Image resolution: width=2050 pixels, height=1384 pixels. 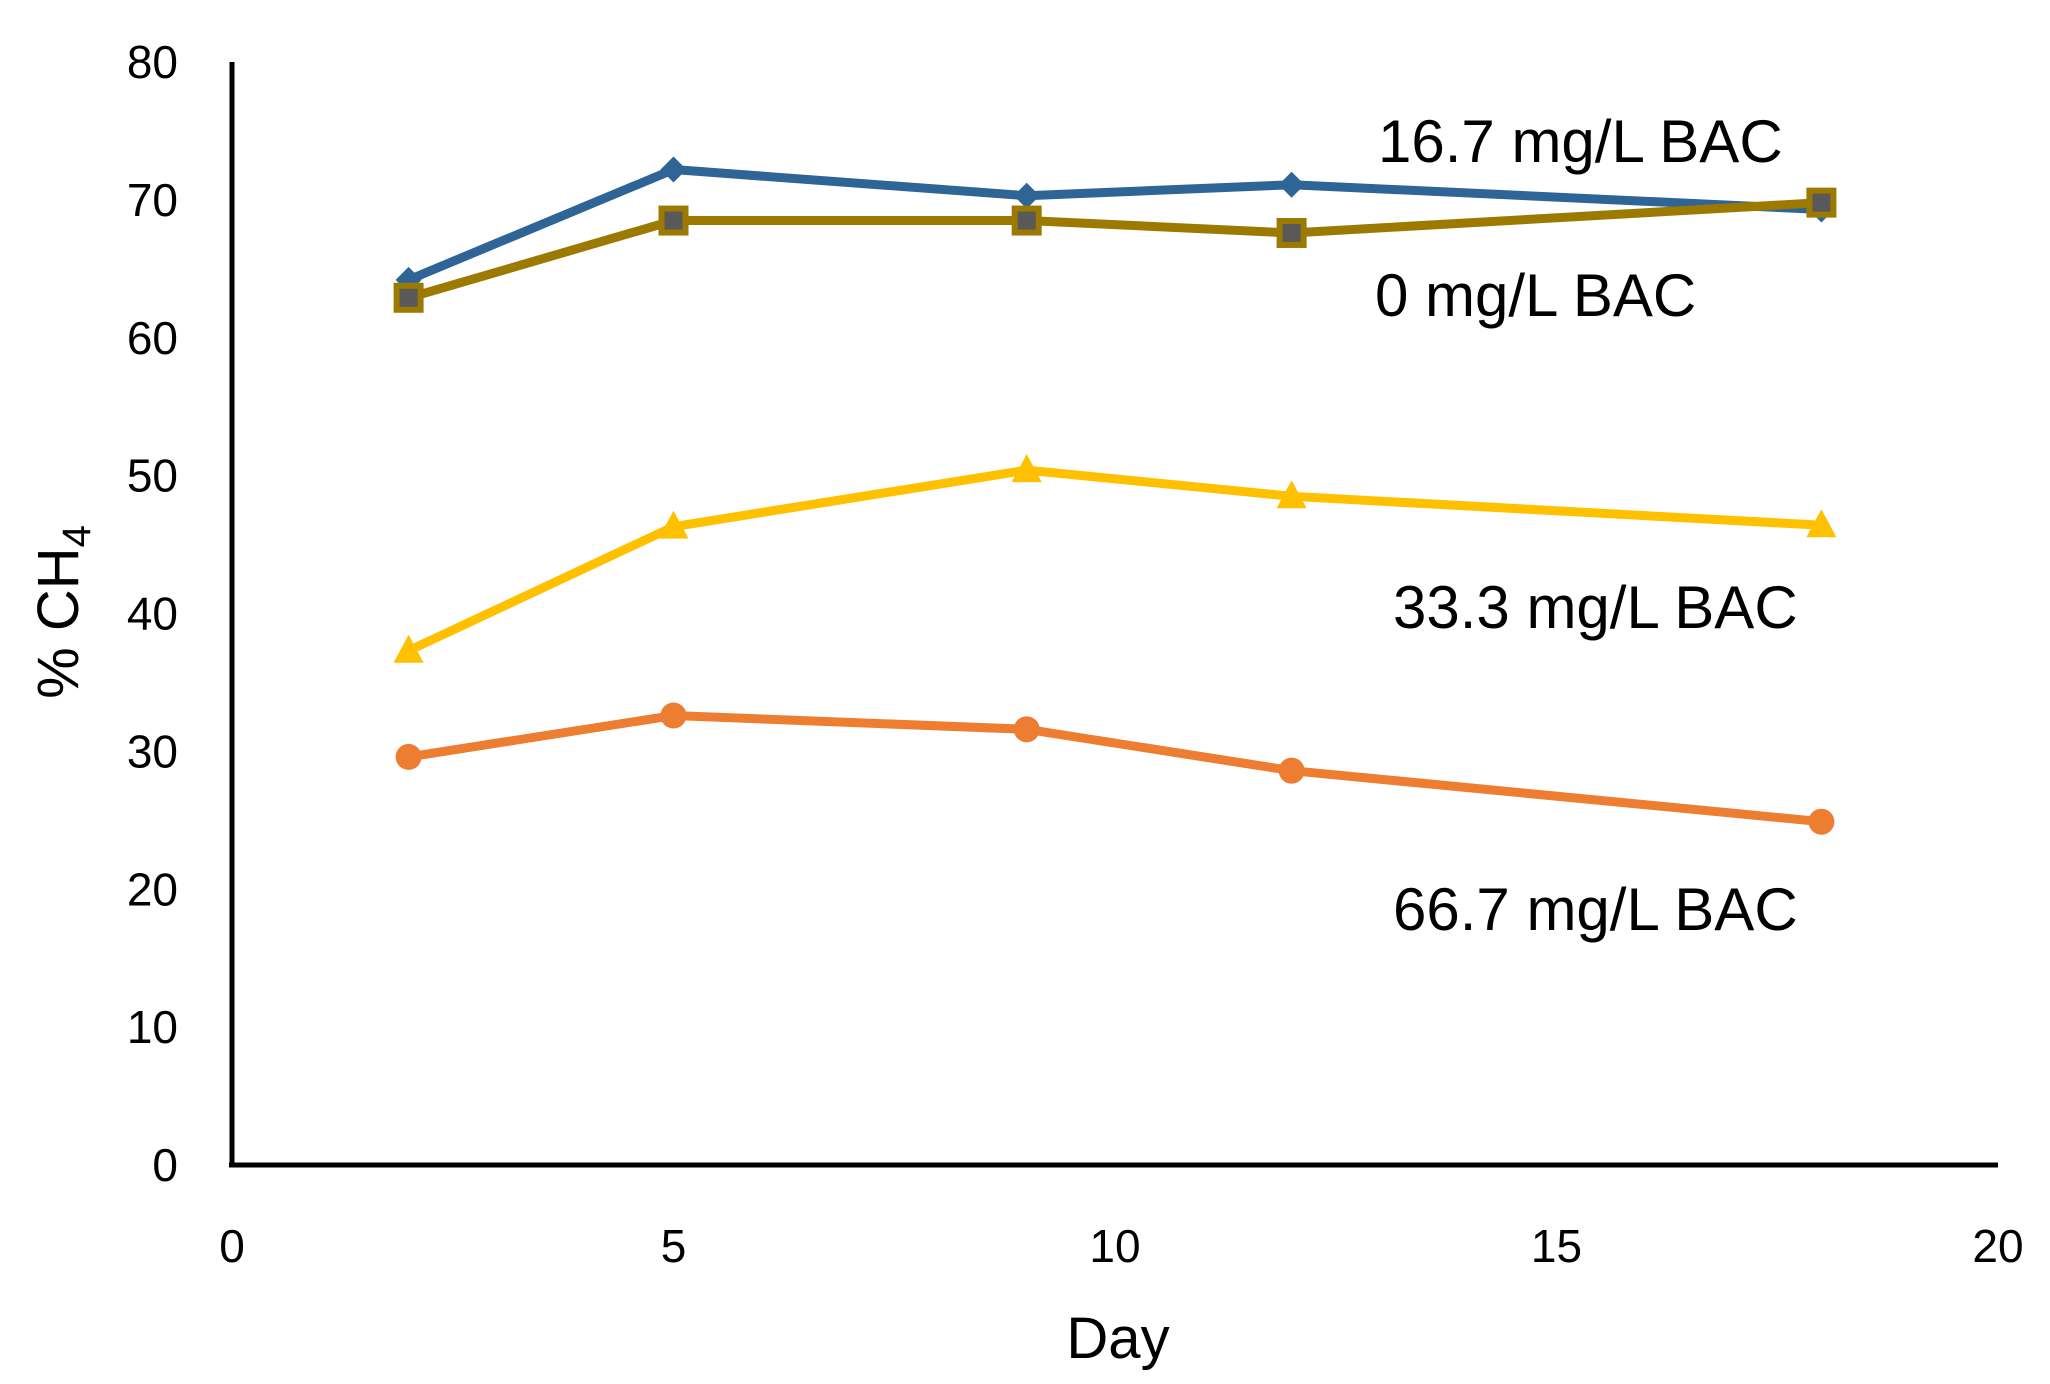 What do you see at coordinates (1114, 1246) in the screenshot?
I see `x-tick-label: 10` at bounding box center [1114, 1246].